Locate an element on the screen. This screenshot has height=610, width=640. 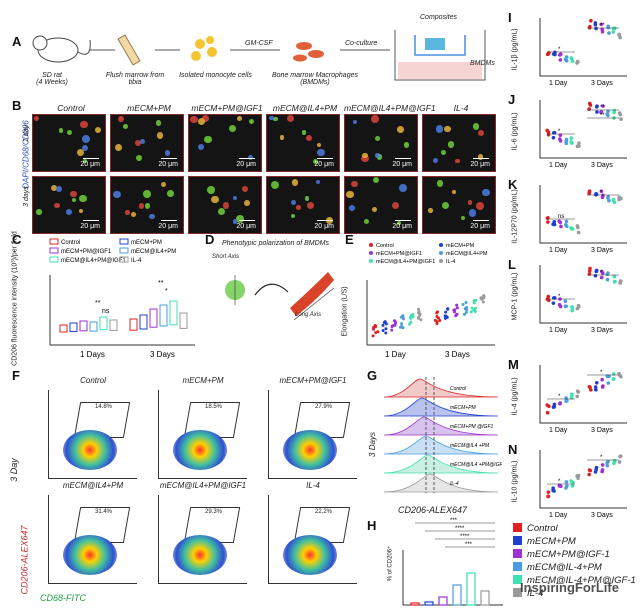
panel-label-b: B is located at coordinates (17, 105).